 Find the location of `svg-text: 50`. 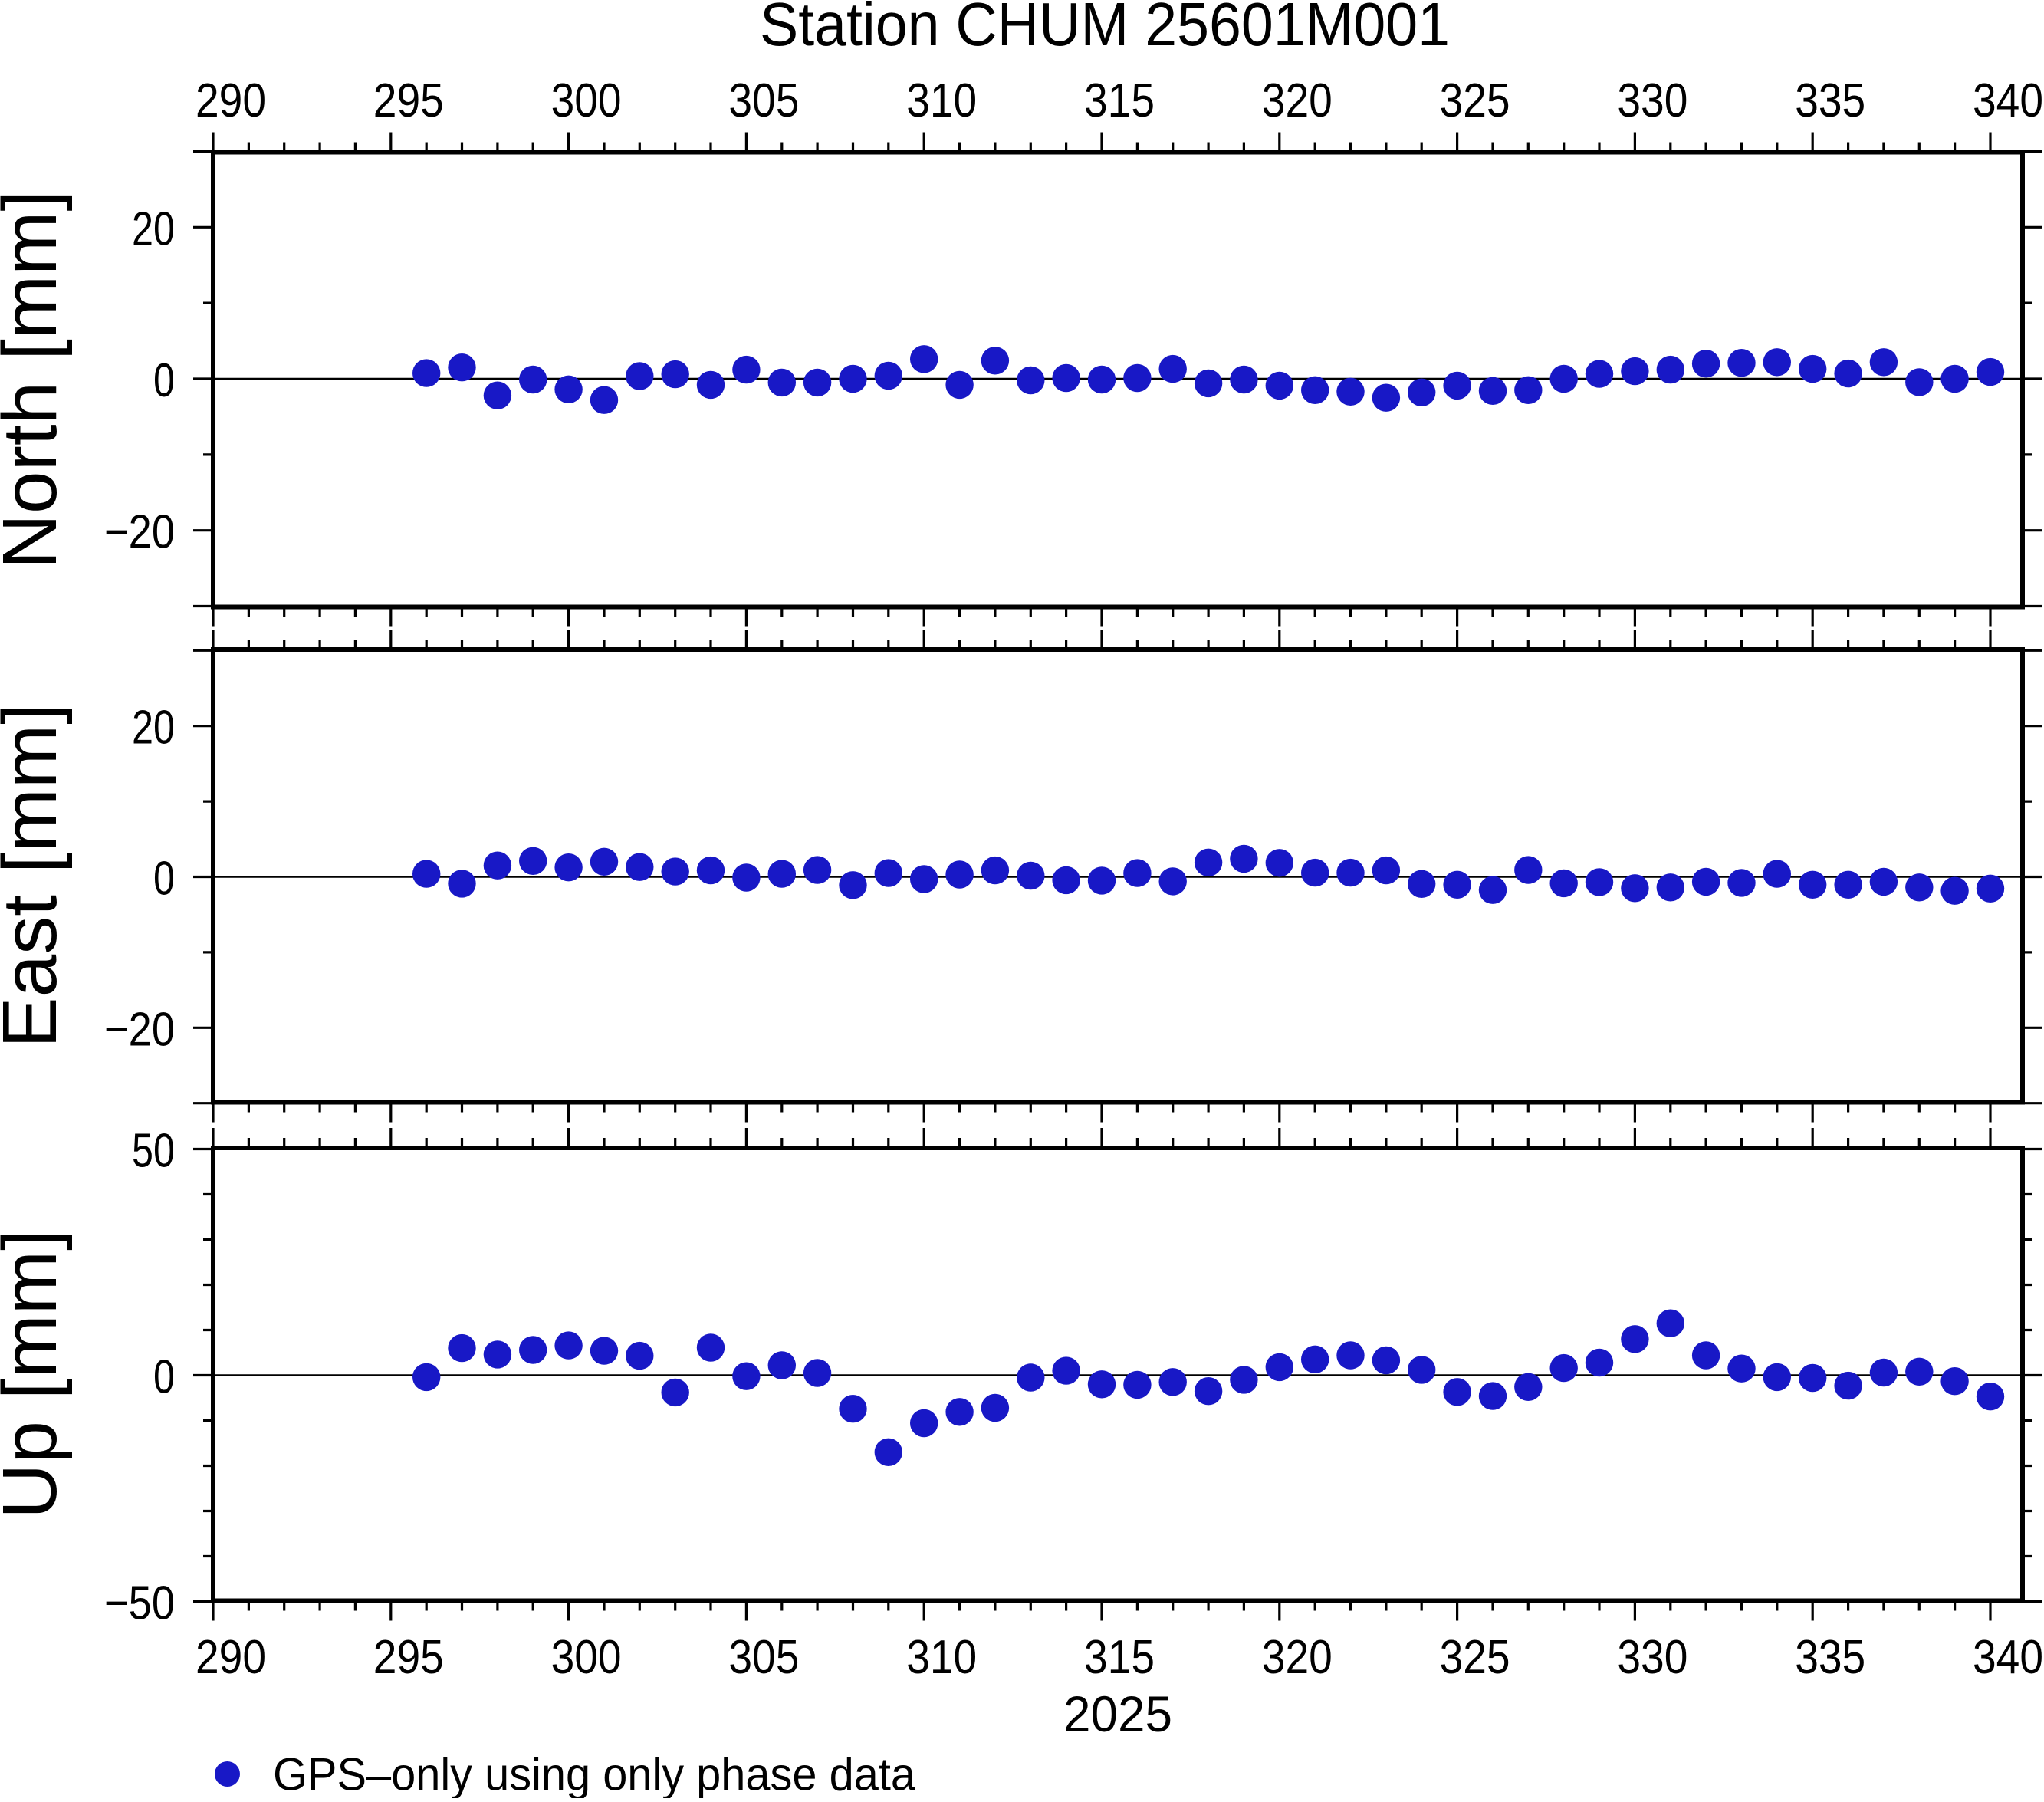

svg-text: 50 is located at coordinates (153, 1151).